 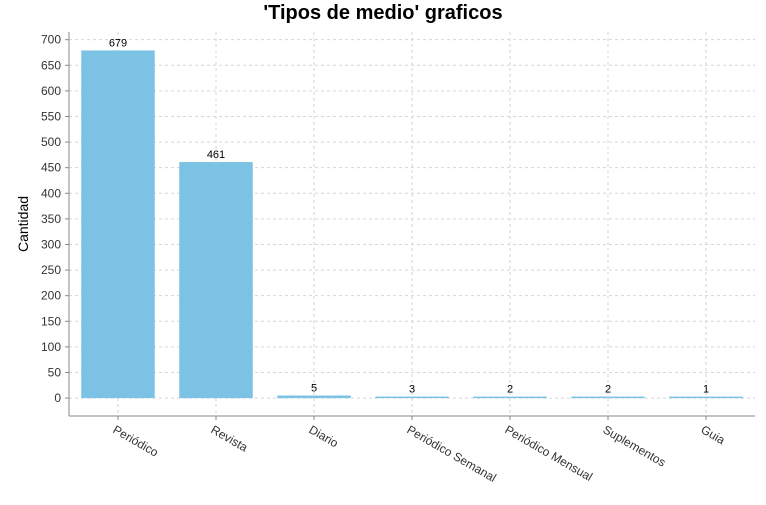 I want to click on y-tick-label: 300, so click(x=51, y=244).